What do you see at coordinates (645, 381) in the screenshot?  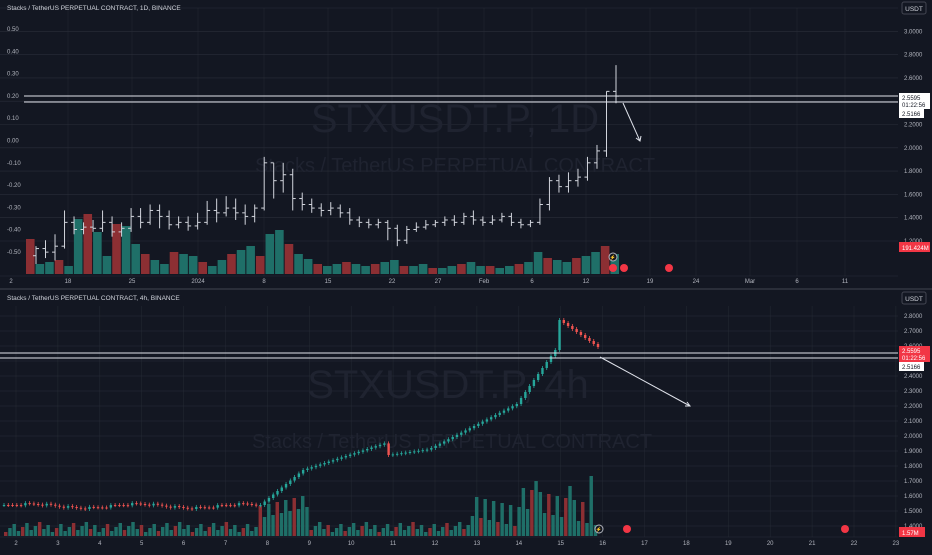 I see `bottom-projection-arrow` at bounding box center [645, 381].